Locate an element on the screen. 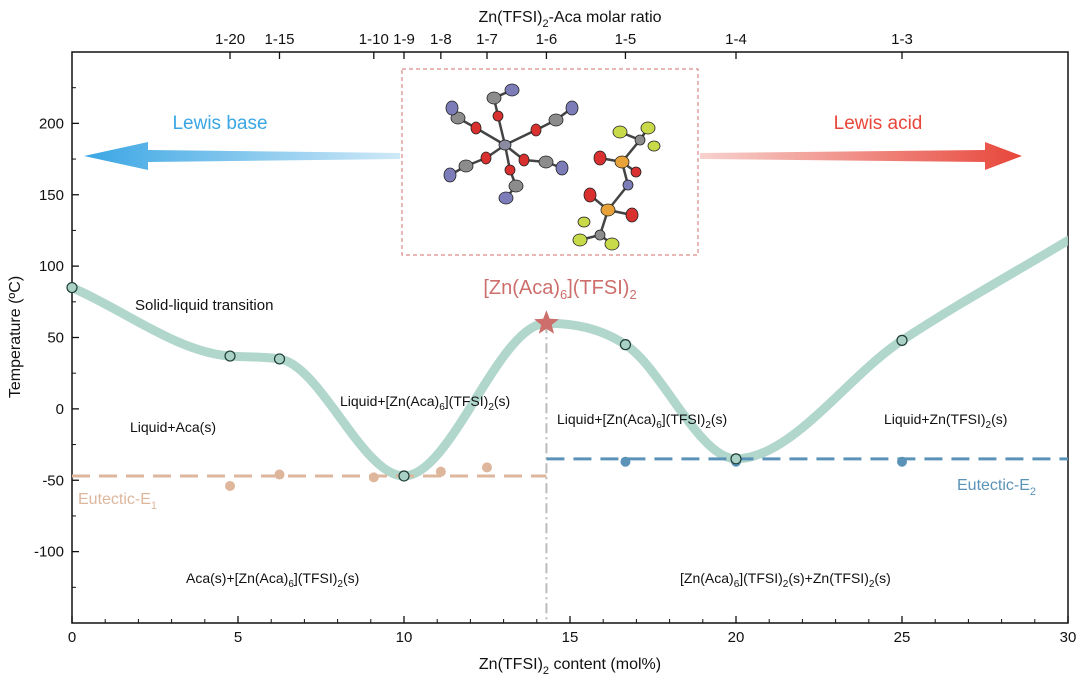 The width and height of the screenshot is (1080, 682). x-tick-label: 0 is located at coordinates (72, 637).